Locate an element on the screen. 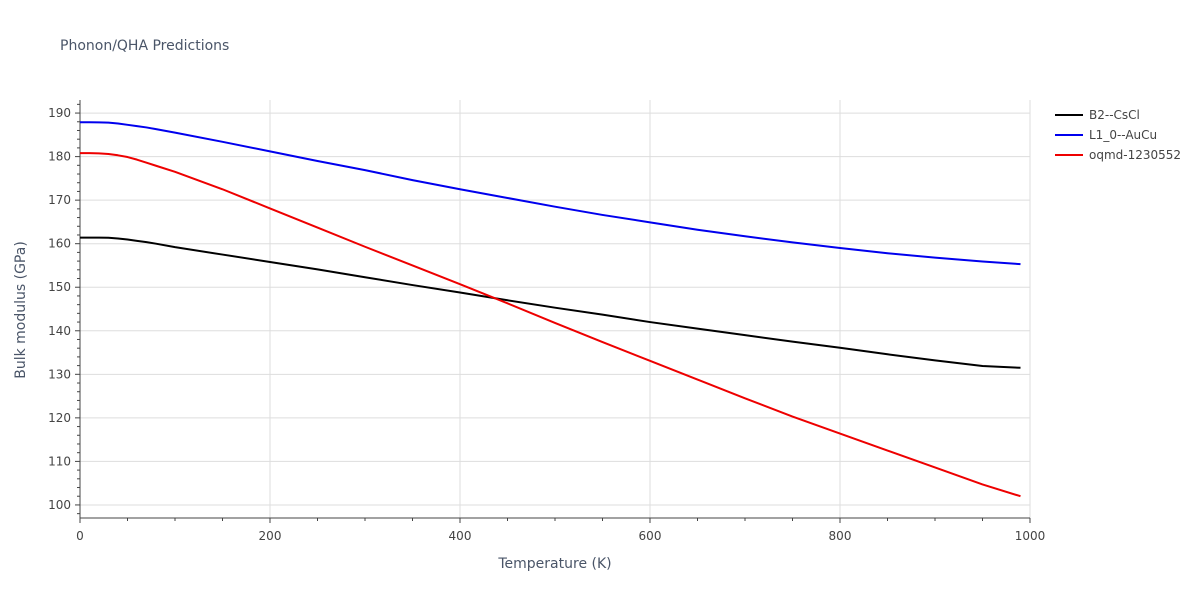  y-tick-label: 100 is located at coordinates (59, 505).